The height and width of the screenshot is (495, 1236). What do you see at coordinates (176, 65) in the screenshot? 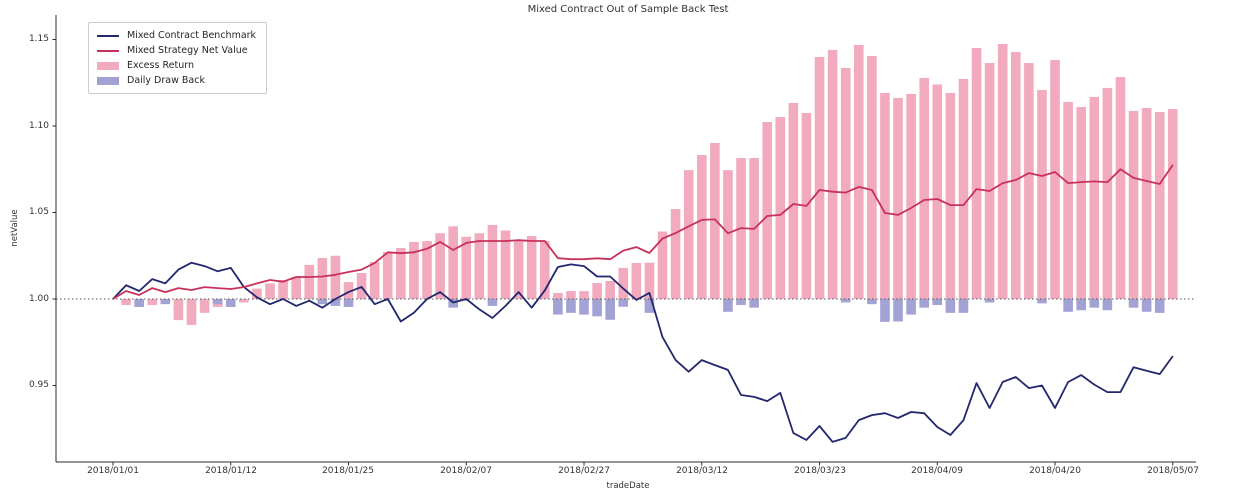
I see `legend-item-excess-return: Excess Return` at bounding box center [176, 65].